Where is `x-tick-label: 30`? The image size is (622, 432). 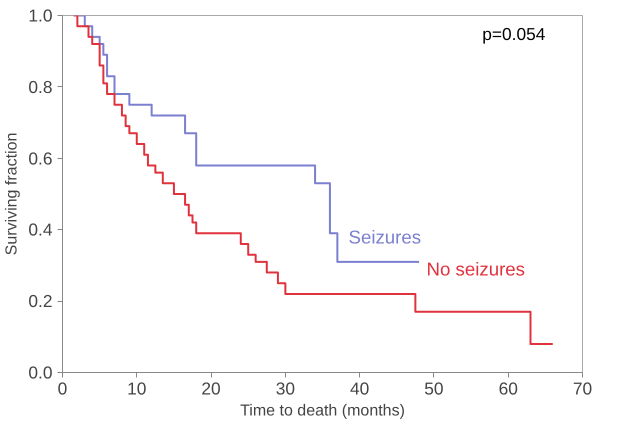
x-tick-label: 30 is located at coordinates (285, 388).